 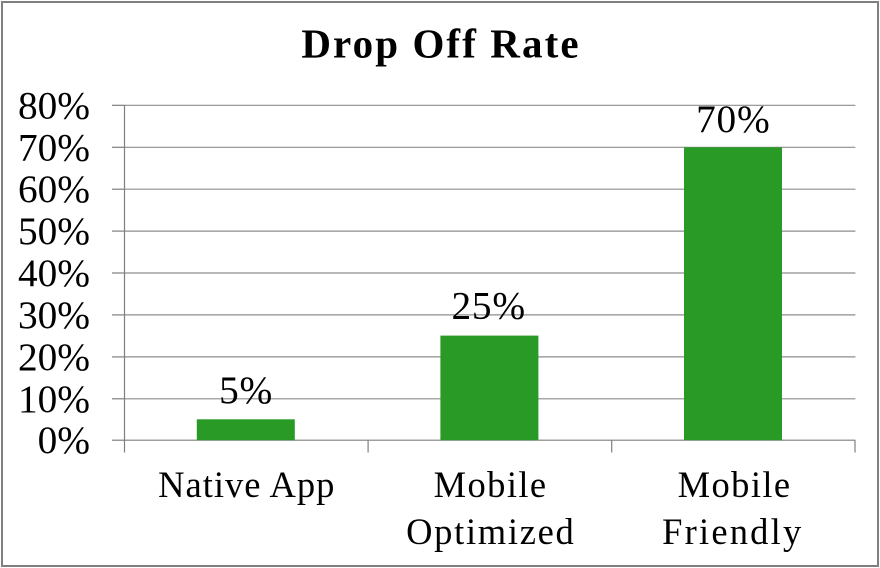 What do you see at coordinates (440, 43) in the screenshot?
I see `svg-text: Drop Off Rate` at bounding box center [440, 43].